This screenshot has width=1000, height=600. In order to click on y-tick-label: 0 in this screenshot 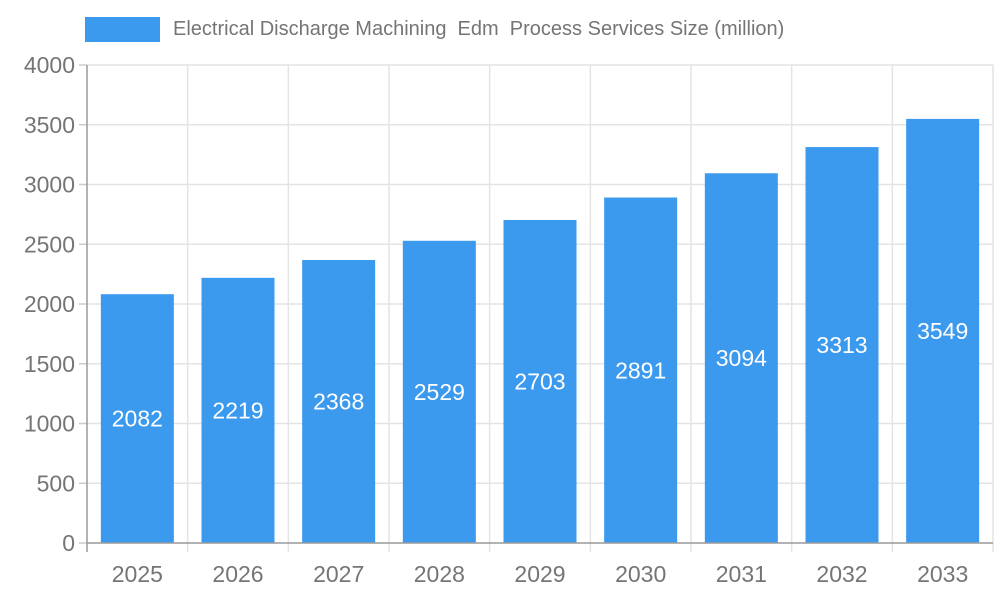, I will do `click(68, 543)`.